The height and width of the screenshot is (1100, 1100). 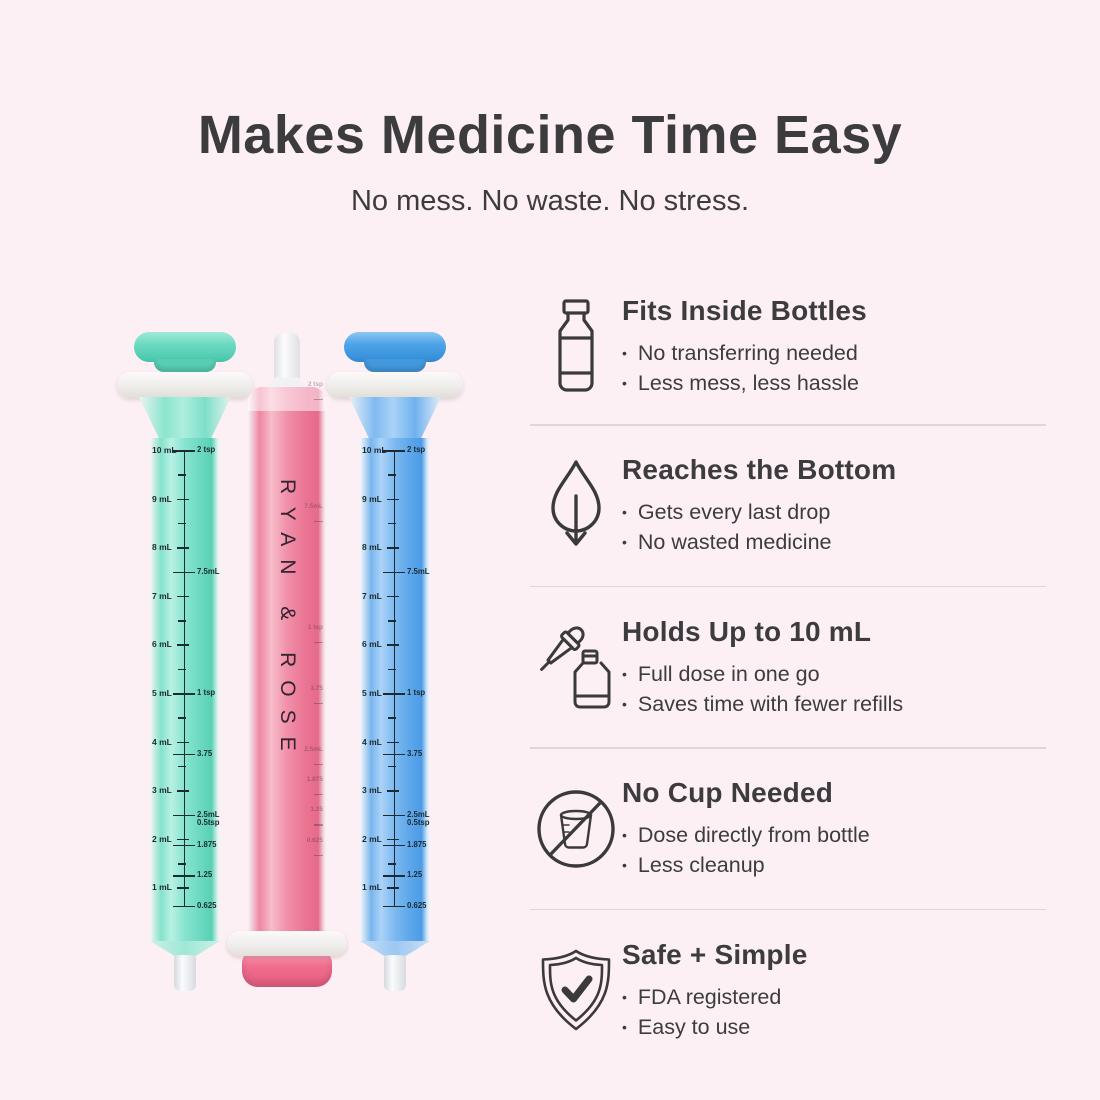 I want to click on feature-bullet: Dose directly from bottle, so click(x=753, y=835).